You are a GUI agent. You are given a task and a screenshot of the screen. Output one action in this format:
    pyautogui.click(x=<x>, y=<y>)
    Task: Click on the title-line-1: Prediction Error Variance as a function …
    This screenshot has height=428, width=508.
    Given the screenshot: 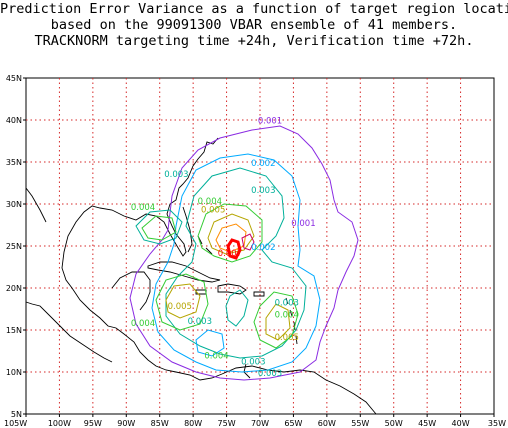 What is the action you would take?
    pyautogui.click(x=254, y=9)
    